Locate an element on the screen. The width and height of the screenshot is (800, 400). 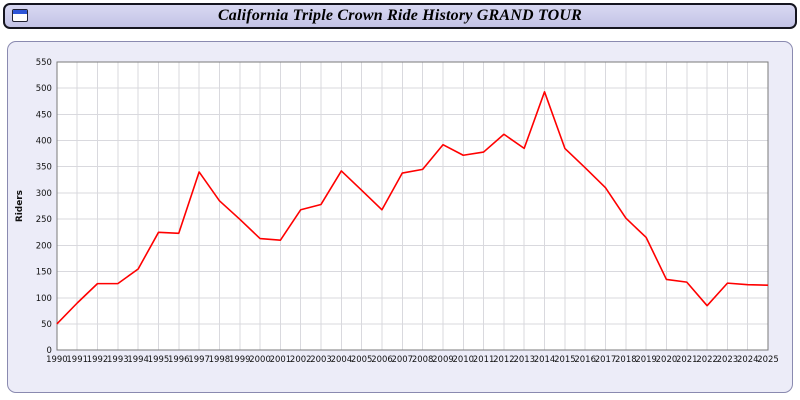
svg-text: 200 is located at coordinates (44, 245).